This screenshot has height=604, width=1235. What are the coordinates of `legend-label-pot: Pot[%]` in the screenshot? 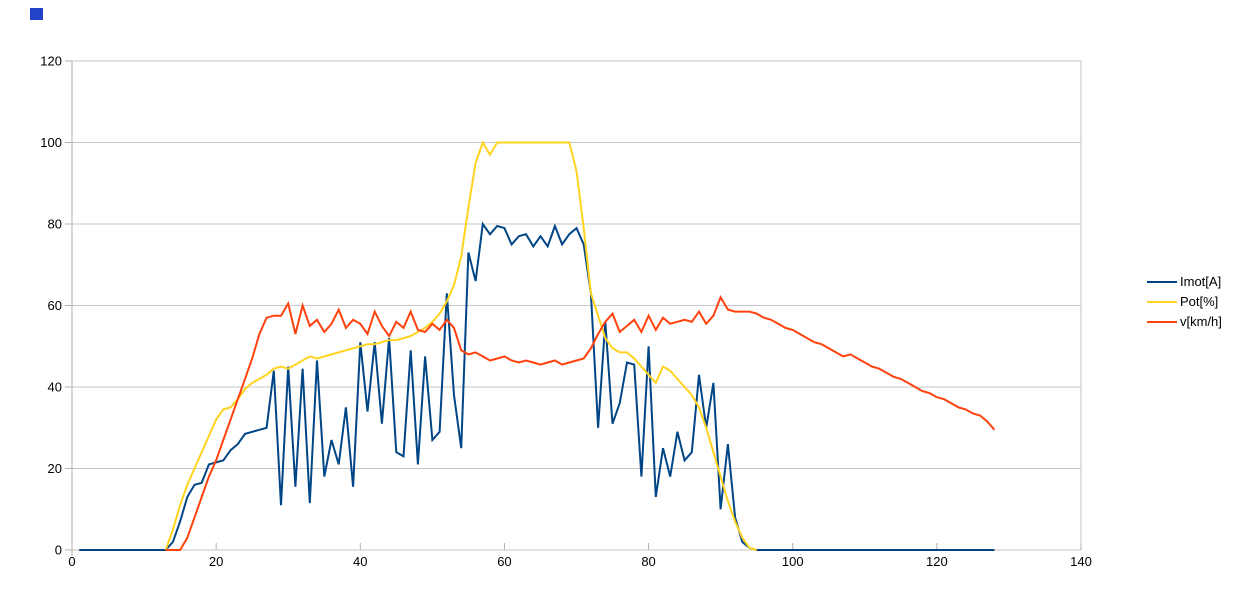 It's located at (1199, 301).